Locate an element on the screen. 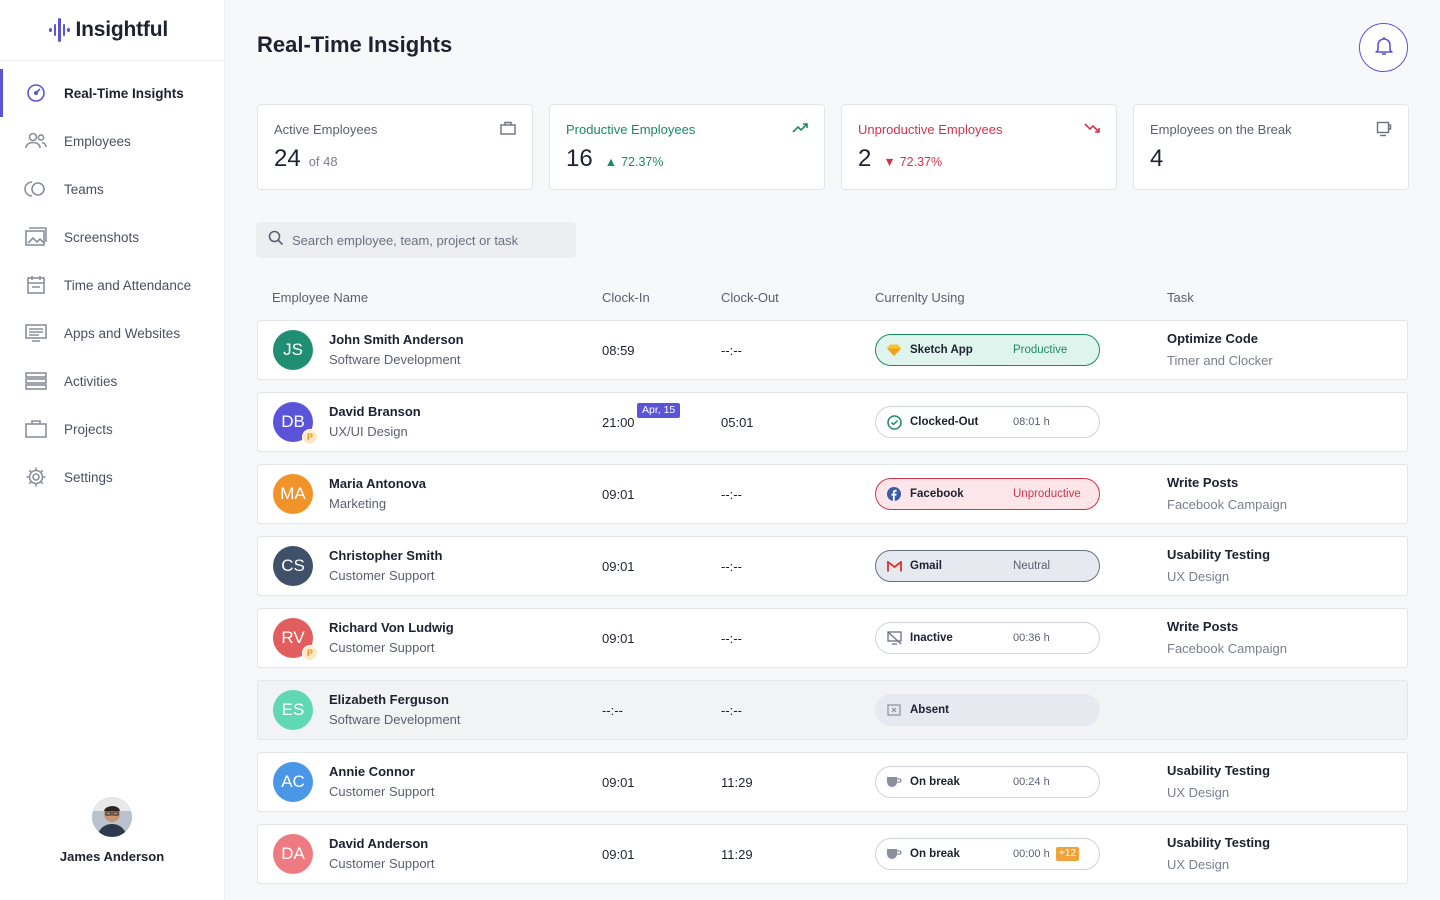  sidebar-item-label: Employees is located at coordinates (97, 141).